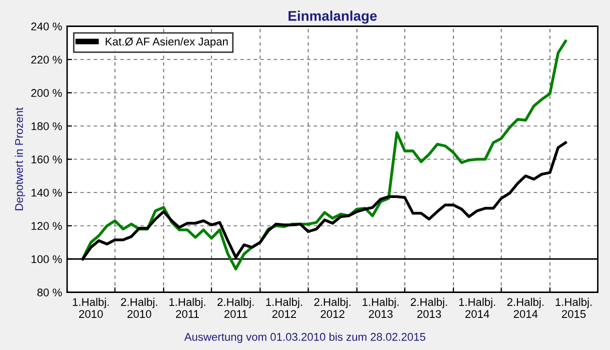  I want to click on x-tick-label: 2.Halbj. 2014, so click(525, 308).